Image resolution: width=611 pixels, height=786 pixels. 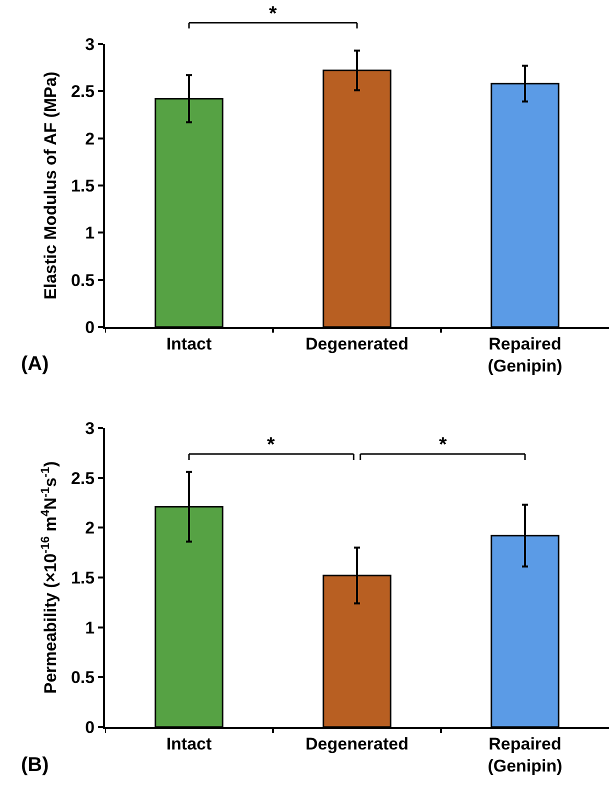 What do you see at coordinates (35, 765) in the screenshot?
I see `text: (B)` at bounding box center [35, 765].